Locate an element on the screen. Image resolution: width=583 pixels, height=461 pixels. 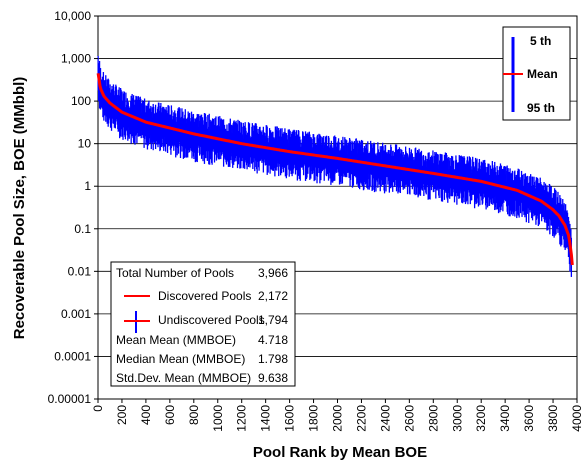
x-tick-label: 400 is located at coordinates (146, 415).